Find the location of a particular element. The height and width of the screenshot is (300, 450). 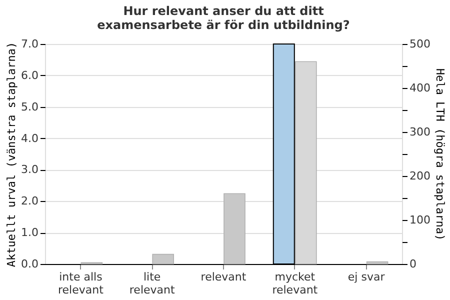

y-tick-label: 7.0 is located at coordinates (29, 44).